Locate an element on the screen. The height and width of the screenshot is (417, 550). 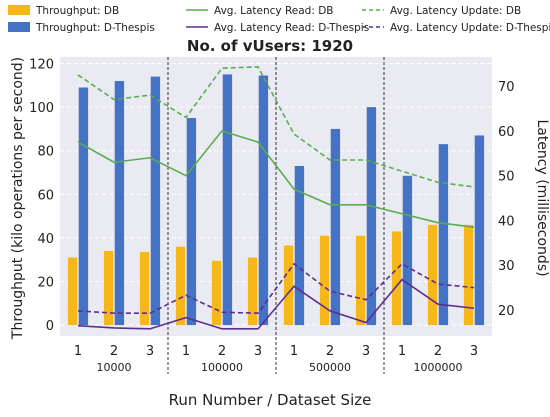
group-label: 500000 is located at coordinates (330, 367).